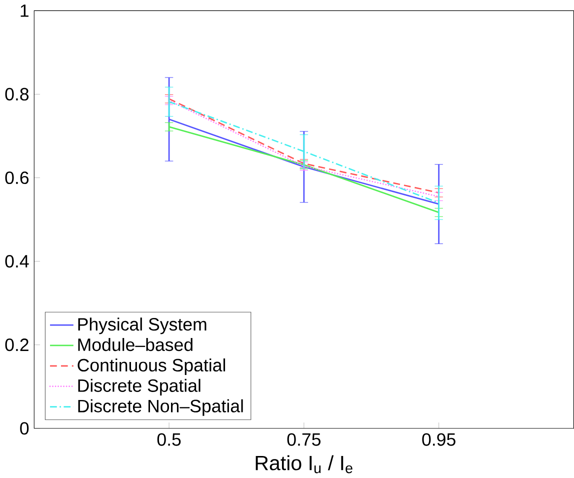  What do you see at coordinates (17, 261) in the screenshot?
I see `y-tick-label: 0.4` at bounding box center [17, 261].